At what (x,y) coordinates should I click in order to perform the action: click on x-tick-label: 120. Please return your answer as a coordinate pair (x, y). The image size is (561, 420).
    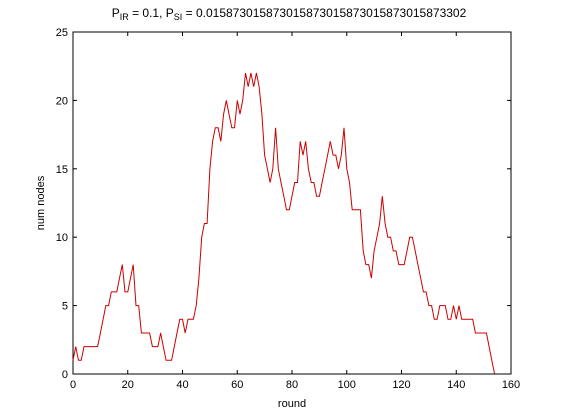
    Looking at the image, I should click on (401, 385).